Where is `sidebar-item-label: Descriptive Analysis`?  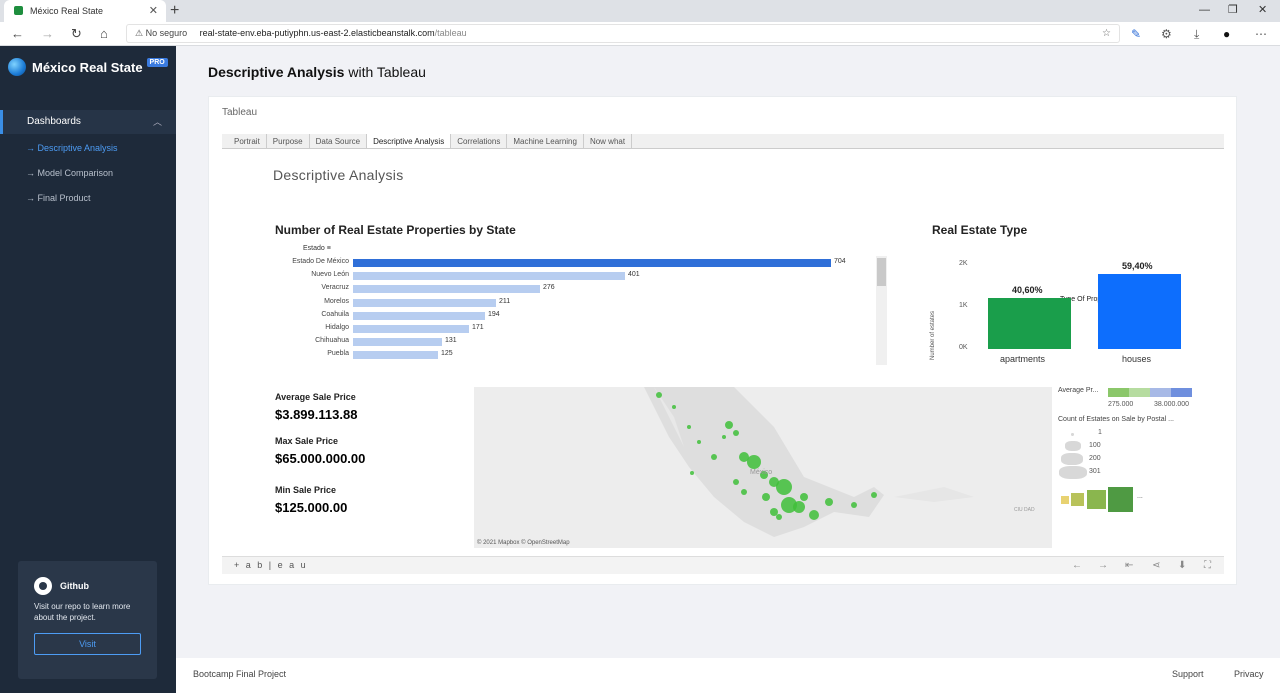
sidebar-item-label: Descriptive Analysis is located at coordinates (77, 148).